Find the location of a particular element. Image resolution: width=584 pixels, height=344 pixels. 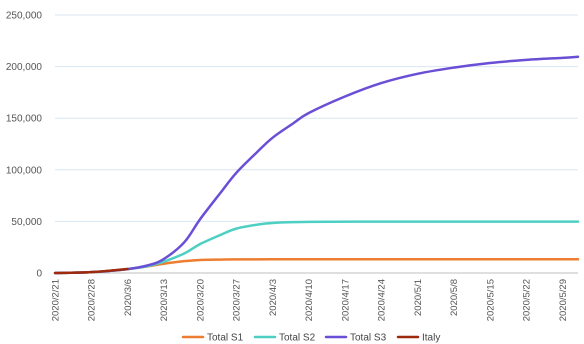

legend-label: Total S1 is located at coordinates (225, 338).